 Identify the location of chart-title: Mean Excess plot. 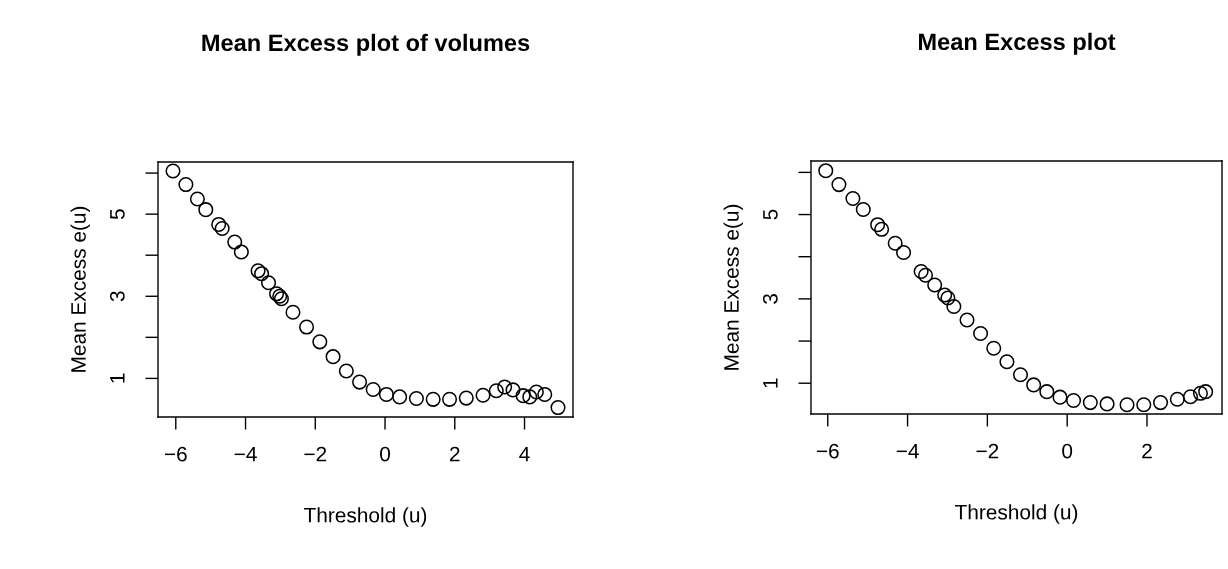
(1017, 43).